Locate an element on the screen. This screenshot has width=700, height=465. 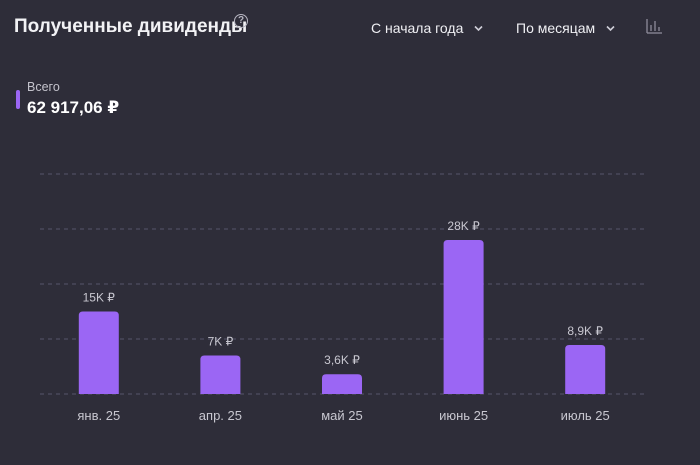
x-tick-label: май 25 is located at coordinates (342, 415).